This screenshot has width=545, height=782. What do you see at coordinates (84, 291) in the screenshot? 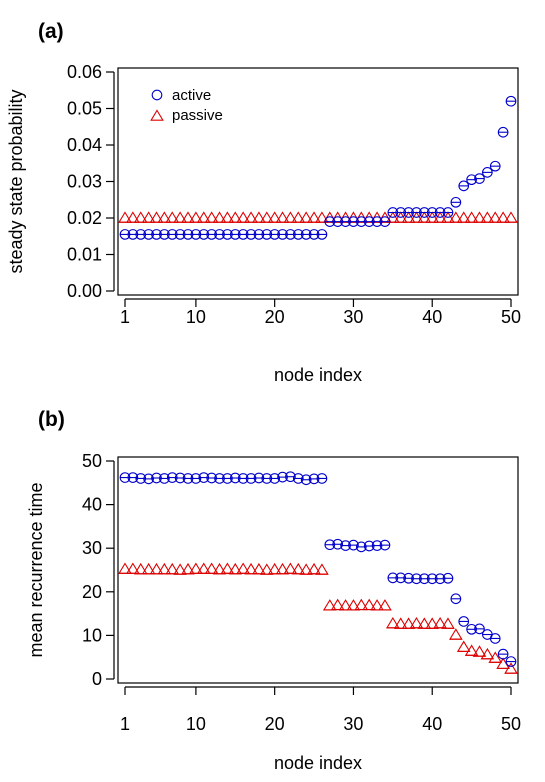
I see `y-tick-label: 0.00` at bounding box center [84, 291].